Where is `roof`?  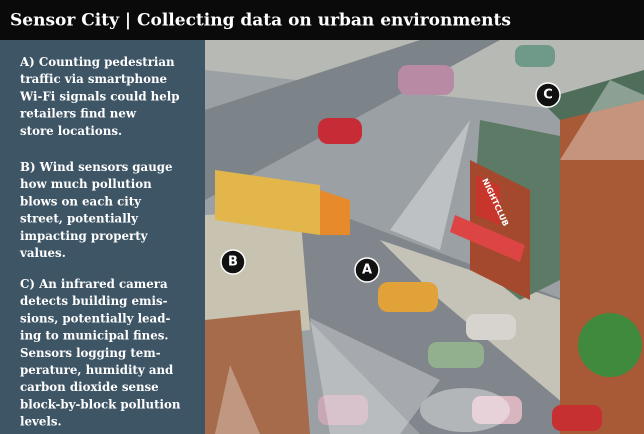 roof is located at coordinates (592, 95).